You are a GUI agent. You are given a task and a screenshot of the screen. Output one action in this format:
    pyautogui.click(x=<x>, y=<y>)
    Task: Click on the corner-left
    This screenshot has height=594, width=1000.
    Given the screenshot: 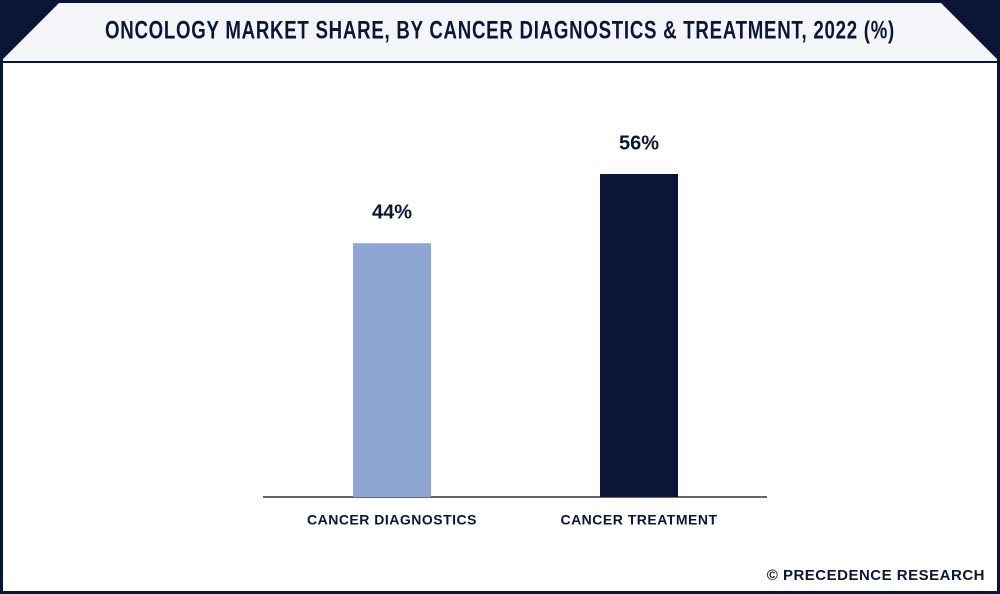 What is the action you would take?
    pyautogui.click(x=31, y=31)
    